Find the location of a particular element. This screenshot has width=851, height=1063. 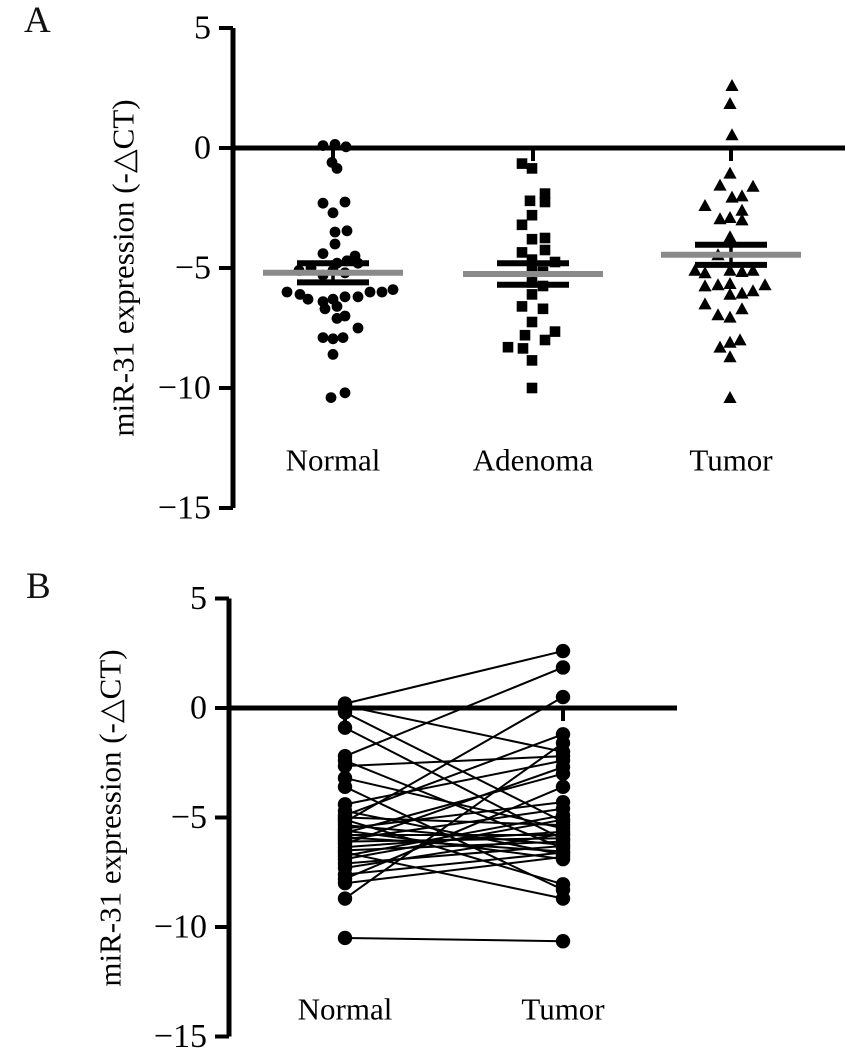

panel-a-y-tick-label: −5 is located at coordinates (193, 268).